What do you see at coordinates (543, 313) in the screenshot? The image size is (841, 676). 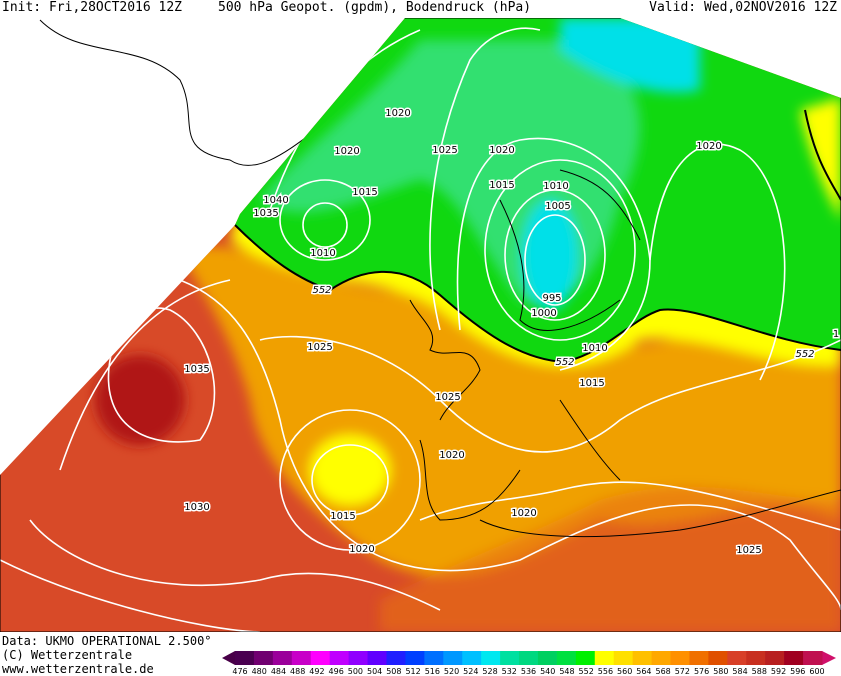 I see `isobar-label: 1000` at bounding box center [543, 313].